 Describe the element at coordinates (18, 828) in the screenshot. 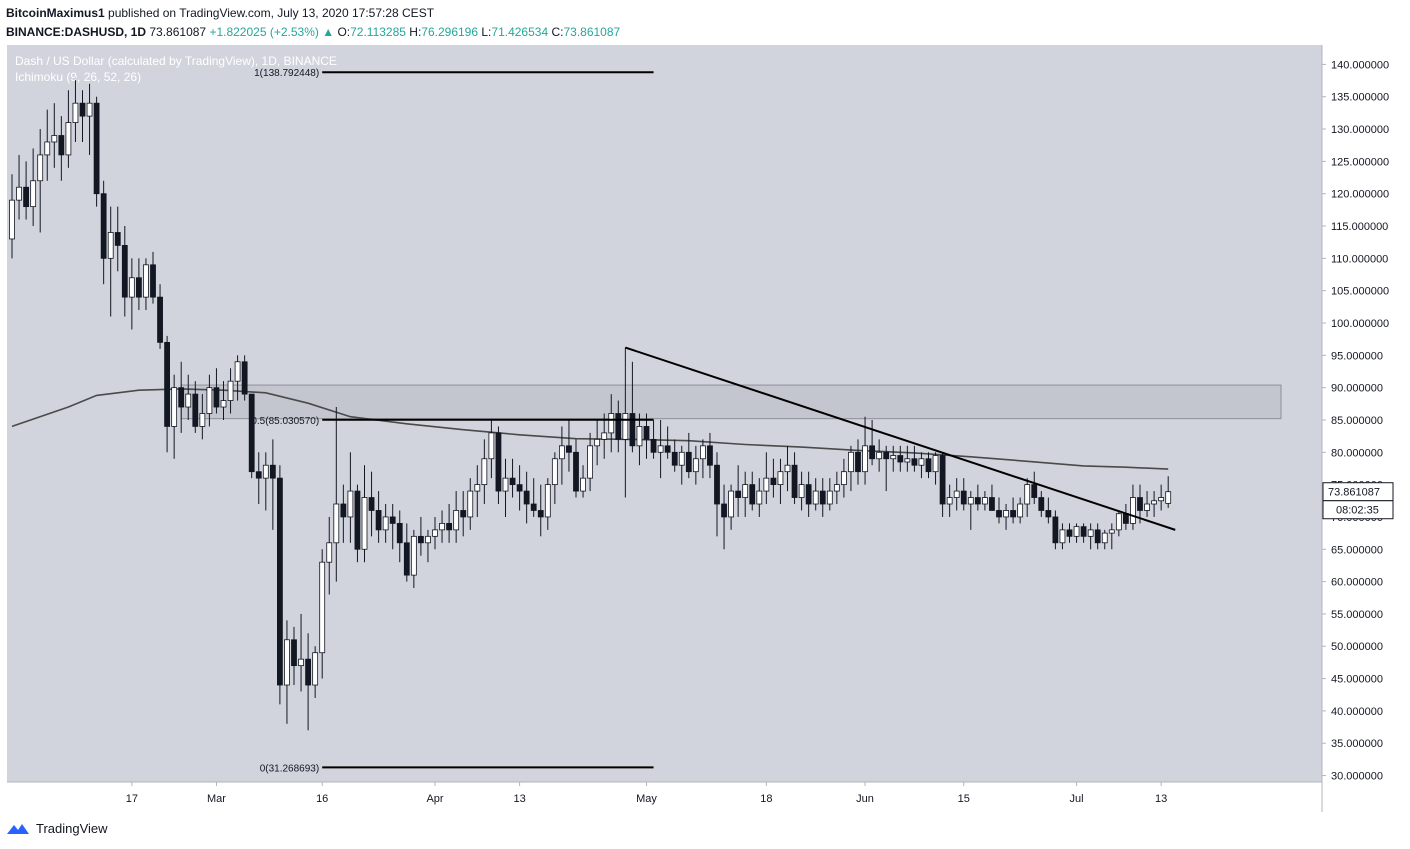

I see `tradingview-logo-icon` at that location.